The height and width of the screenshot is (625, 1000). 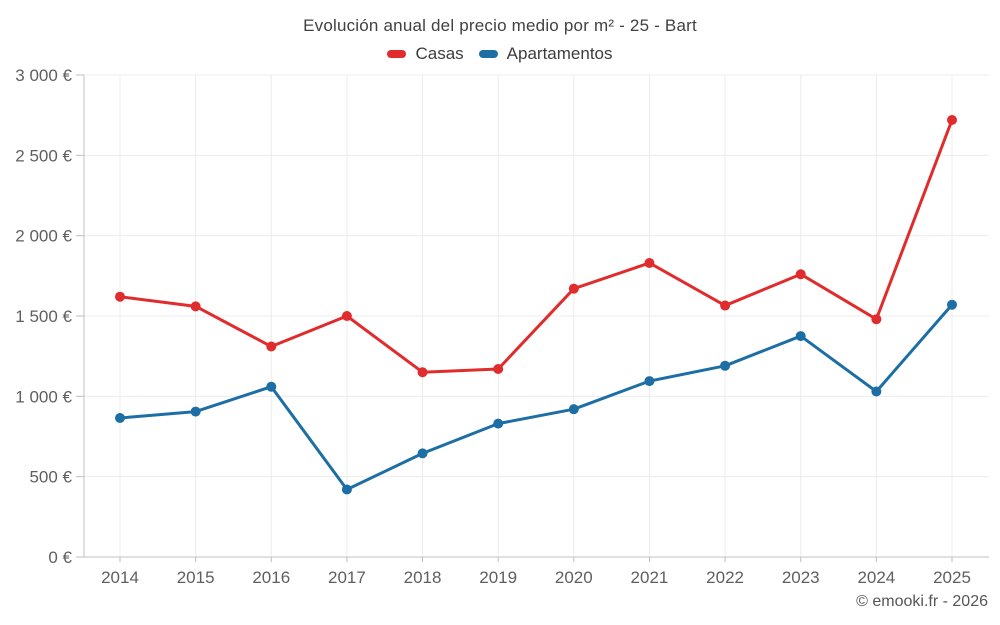 What do you see at coordinates (50, 477) in the screenshot?
I see `y-axis-label: 500 €` at bounding box center [50, 477].